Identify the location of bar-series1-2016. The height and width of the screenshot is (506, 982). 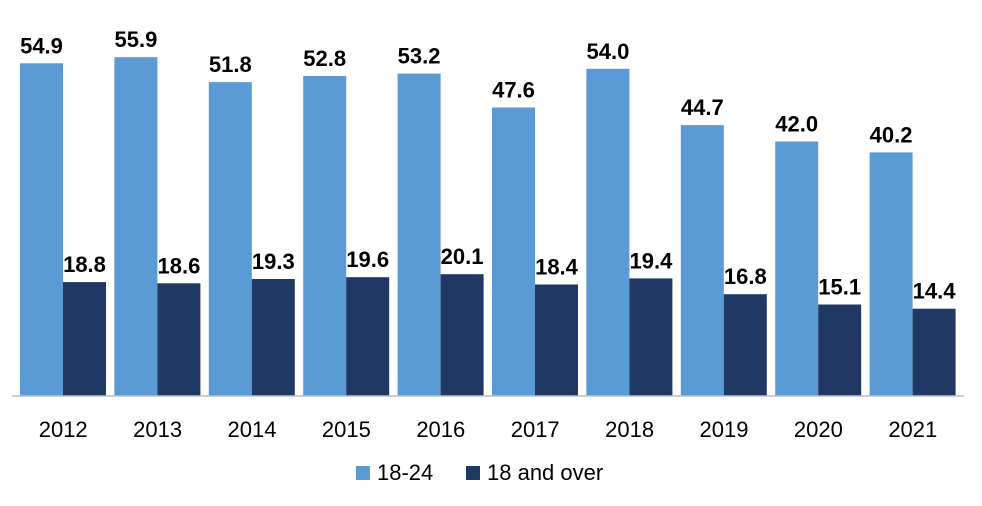
(419, 234).